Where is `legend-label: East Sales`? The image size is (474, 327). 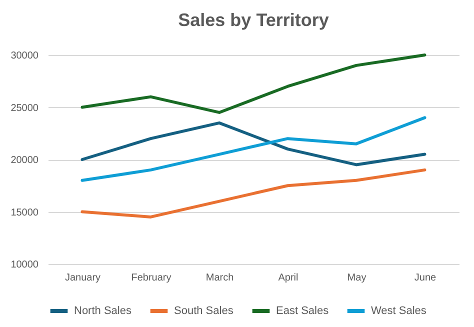
legend-label: East Sales is located at coordinates (303, 311).